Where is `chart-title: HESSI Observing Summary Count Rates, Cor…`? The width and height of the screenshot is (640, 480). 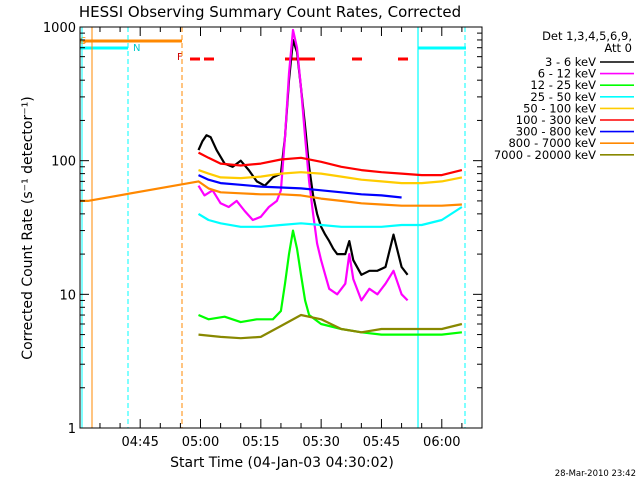 chart-title: HESSI Observing Summary Count Rates, Cor… is located at coordinates (270, 12).